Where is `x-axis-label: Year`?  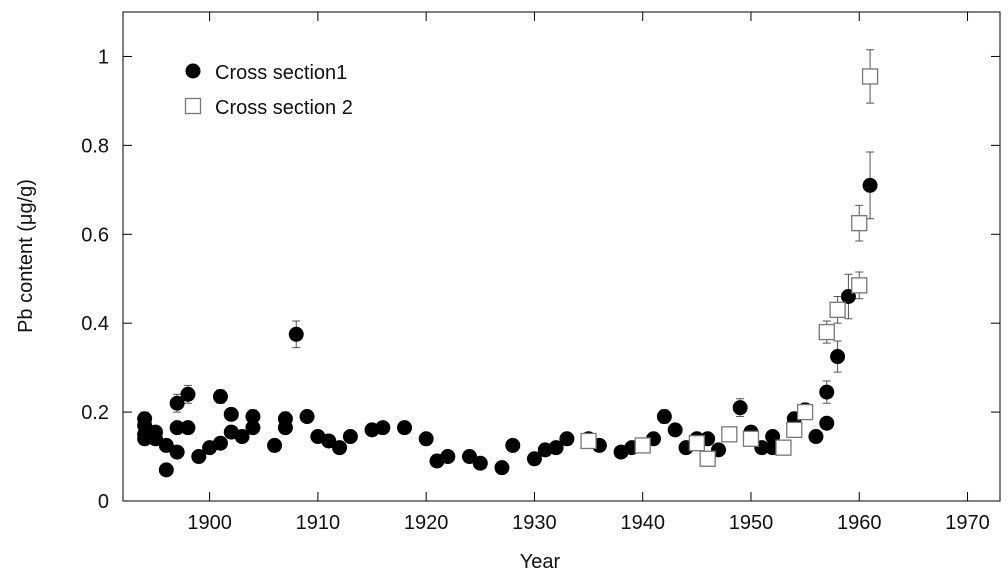
x-axis-label: Year is located at coordinates (540, 562).